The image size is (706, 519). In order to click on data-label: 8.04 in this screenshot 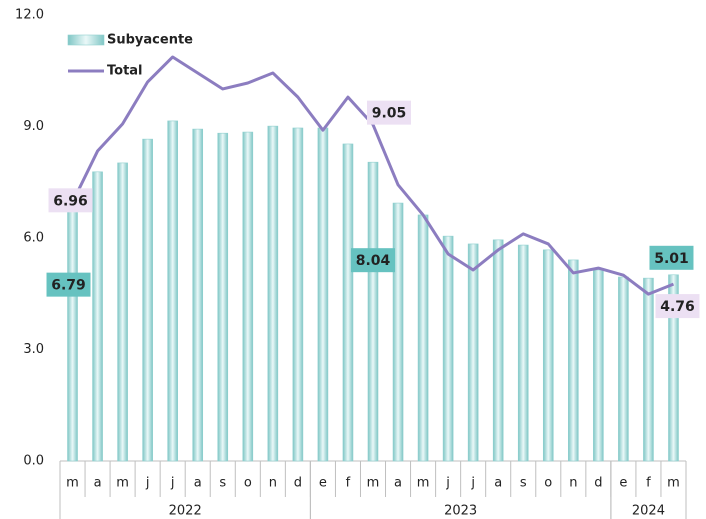, I will do `click(373, 261)`.